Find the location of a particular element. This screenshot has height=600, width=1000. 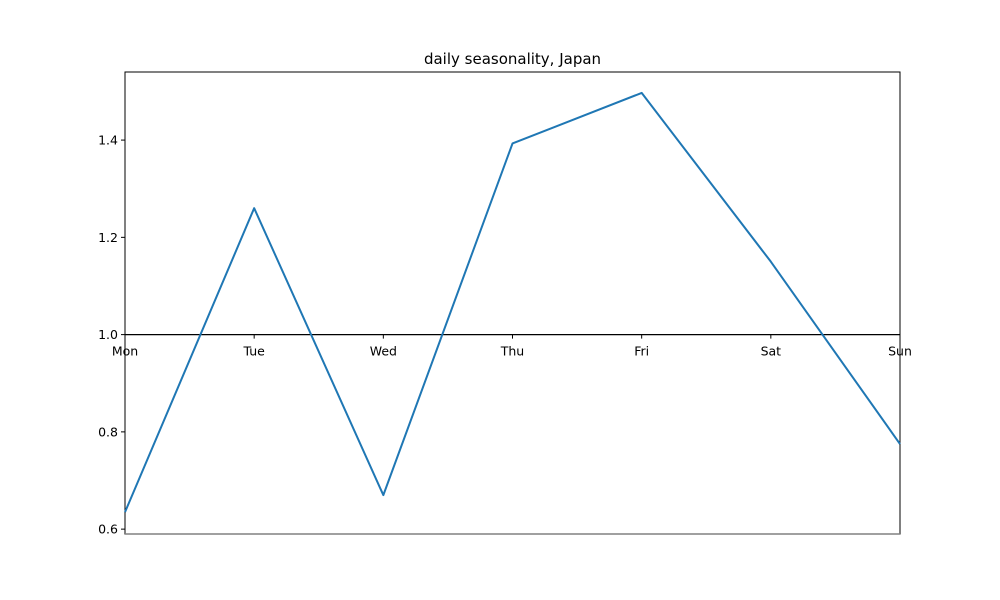

y-tick-label: 1.4 is located at coordinates (108, 140).